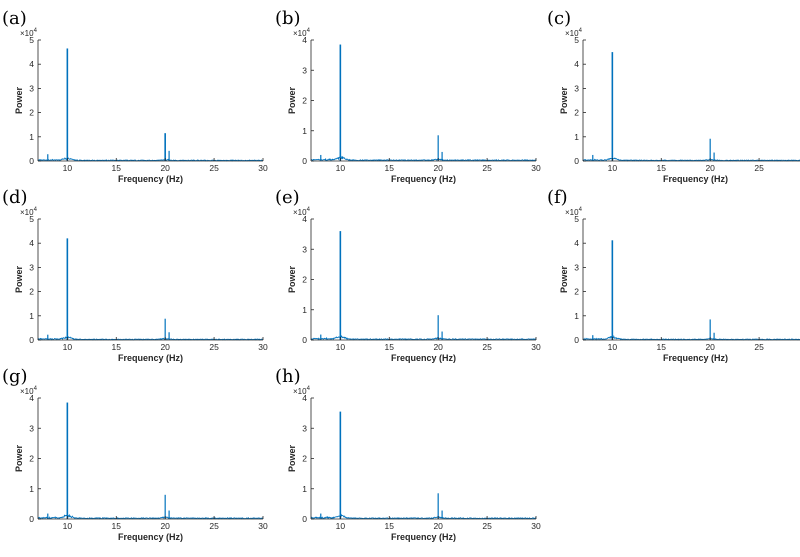 The width and height of the screenshot is (800, 557). I want to click on panel-label-g: (g), so click(15, 376).